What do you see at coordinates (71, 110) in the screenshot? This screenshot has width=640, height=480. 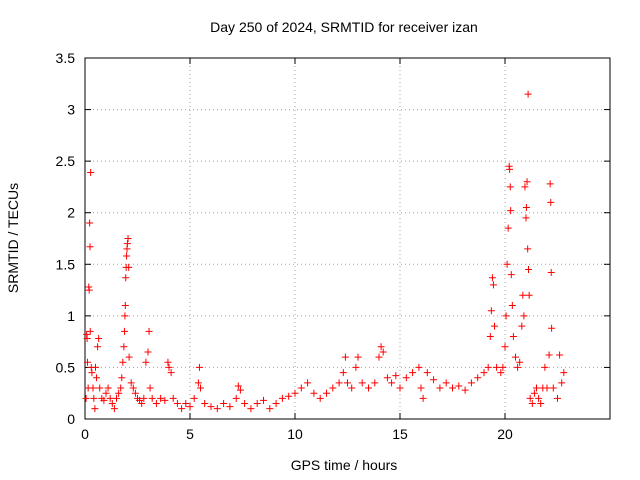 I see `y-tick-label: 3` at bounding box center [71, 110].